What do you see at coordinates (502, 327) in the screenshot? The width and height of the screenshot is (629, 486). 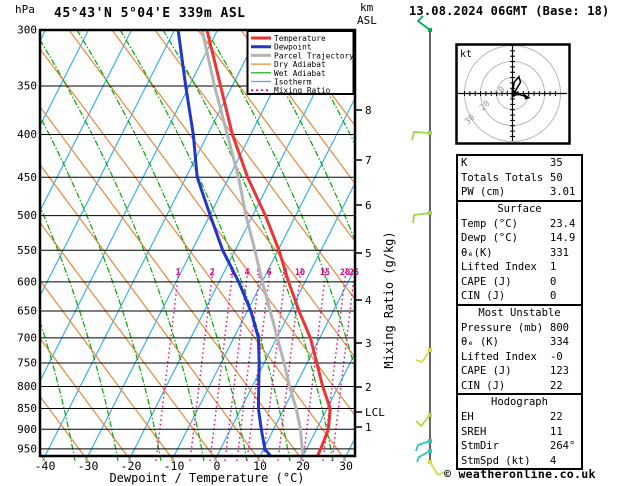 I see `table-row-label: Pressure (mb)` at bounding box center [502, 327].